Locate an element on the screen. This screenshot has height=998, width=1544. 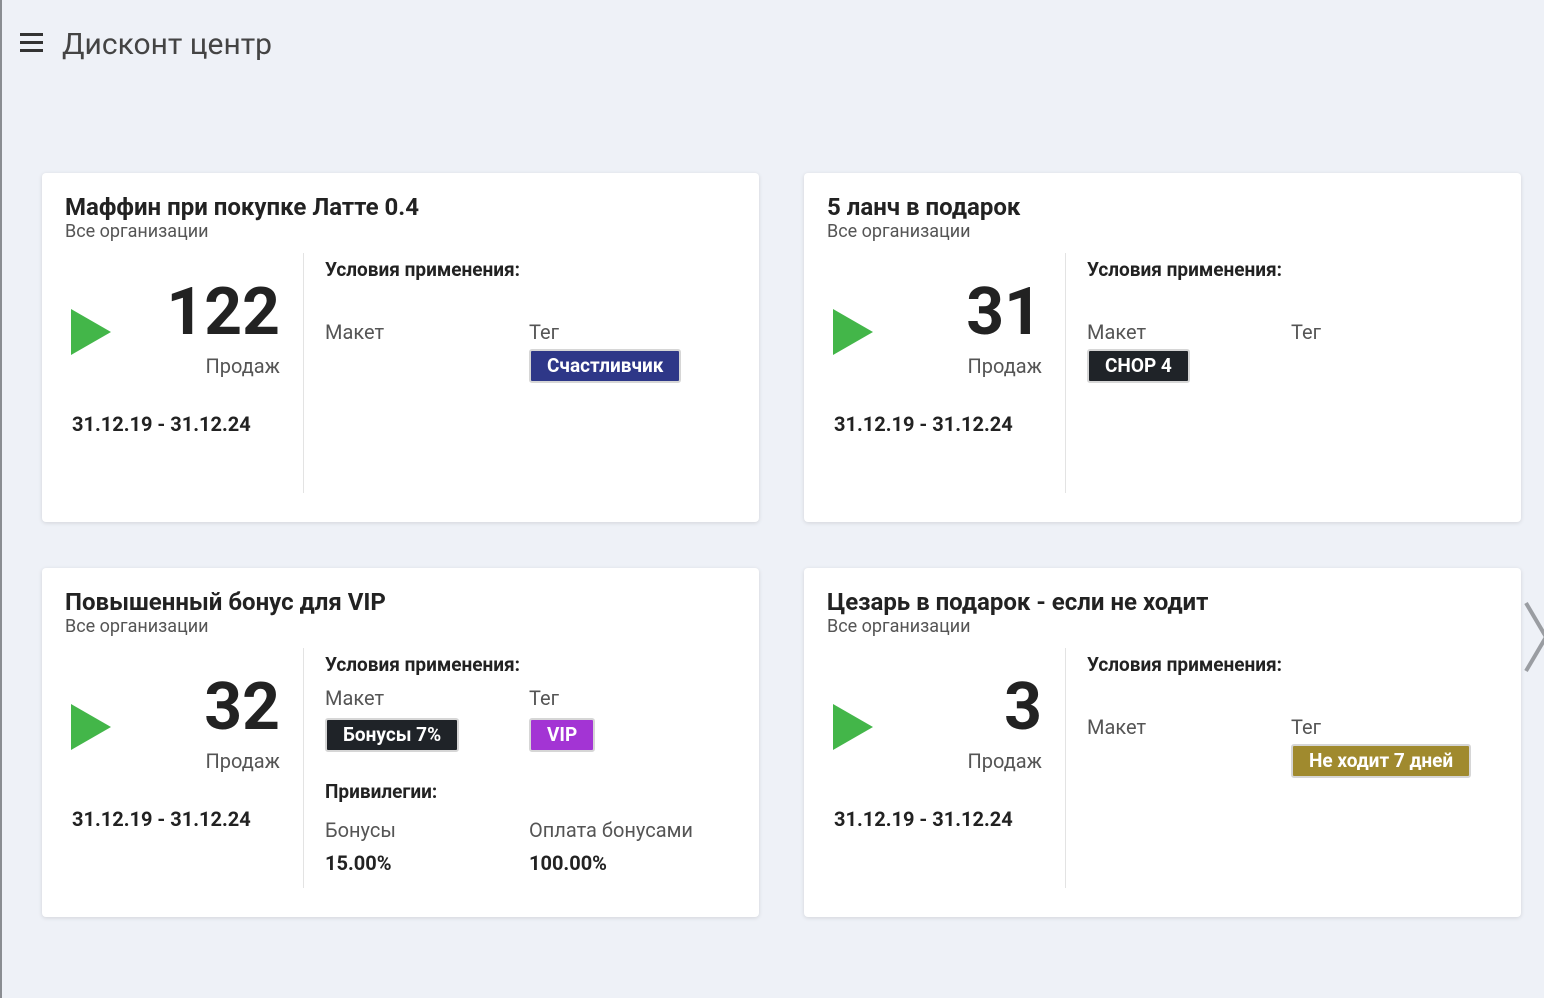
sales-count: 32 is located at coordinates (242, 707).